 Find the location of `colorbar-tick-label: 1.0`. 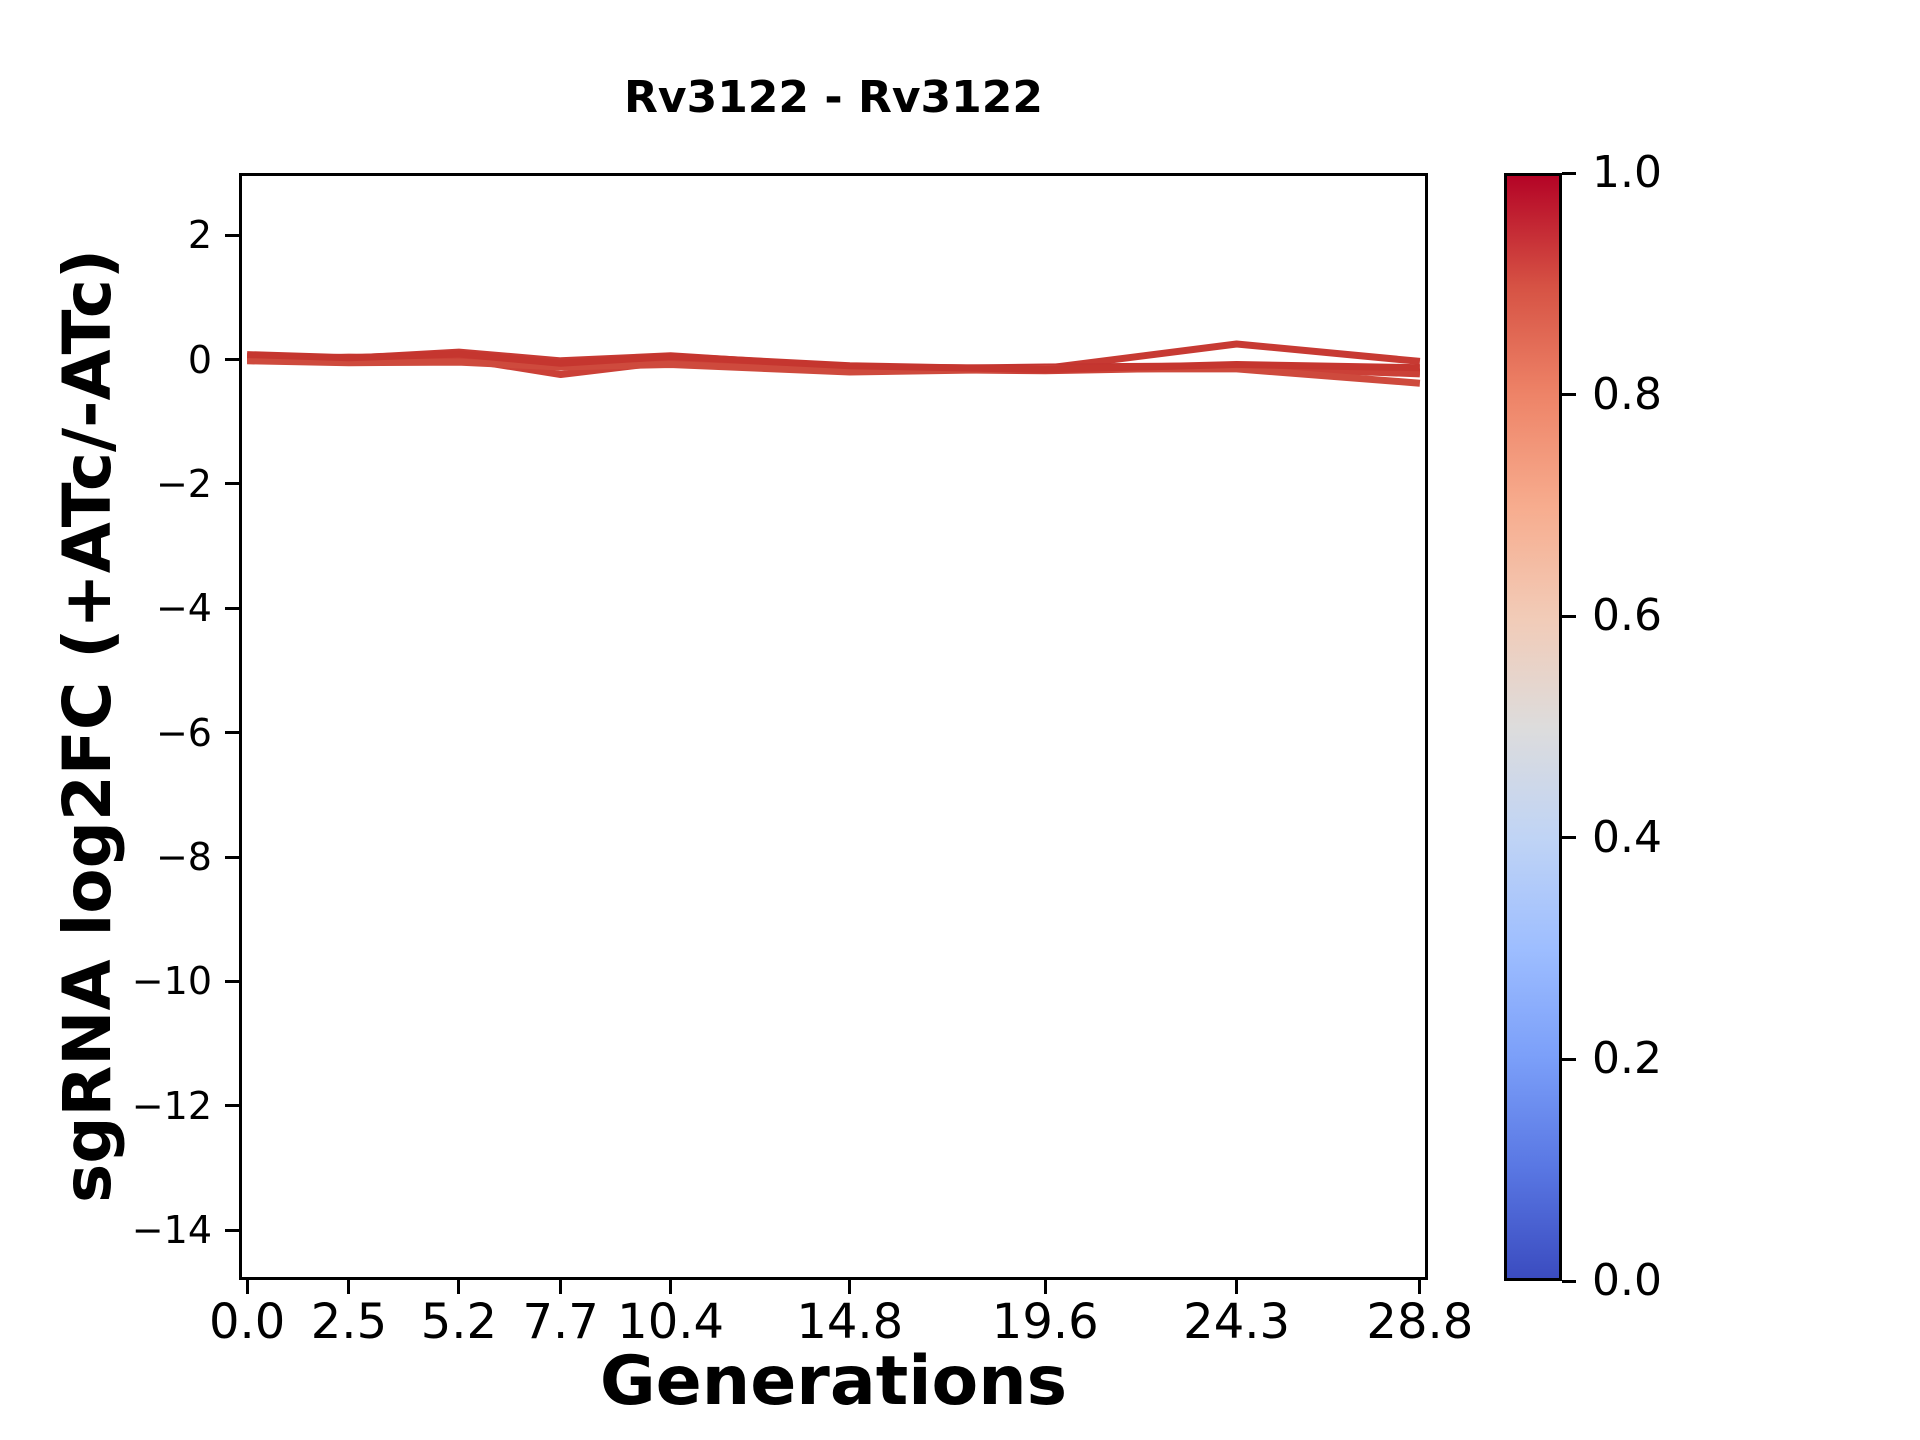

colorbar-tick-label: 1.0 is located at coordinates (1627, 172).